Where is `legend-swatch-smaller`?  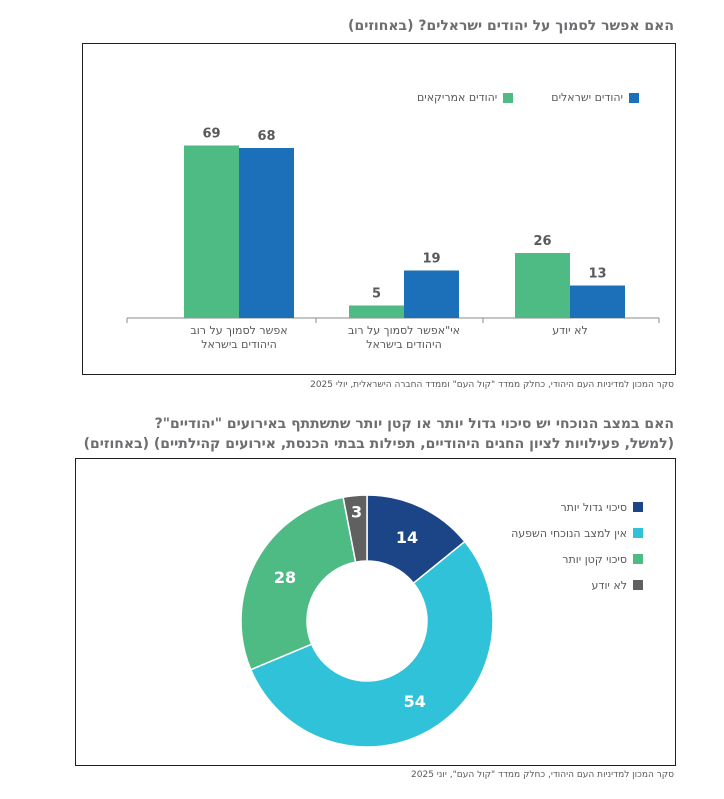
legend-swatch-smaller is located at coordinates (638, 559).